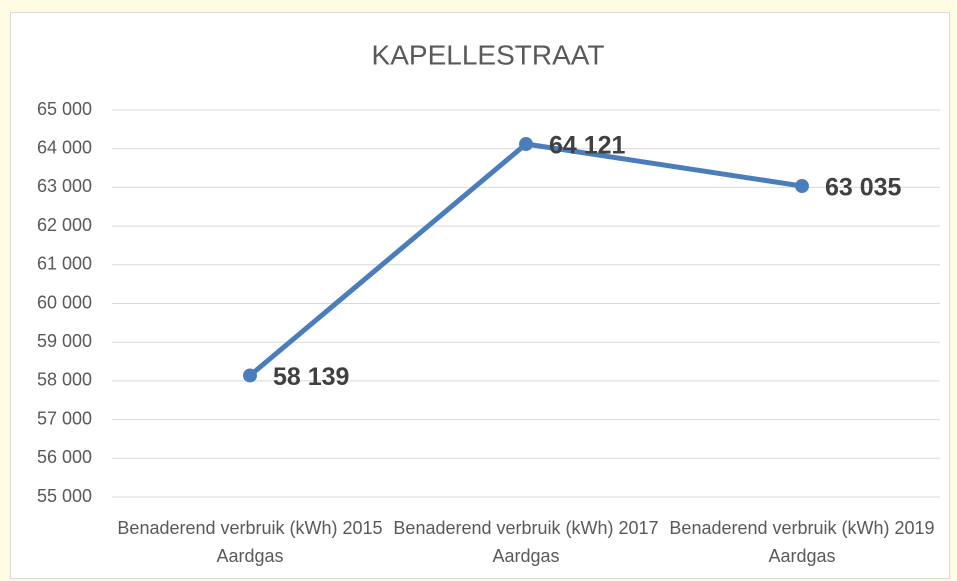 This screenshot has height=581, width=957. What do you see at coordinates (64, 147) in the screenshot?
I see `y-tick-label: 64 000` at bounding box center [64, 147].